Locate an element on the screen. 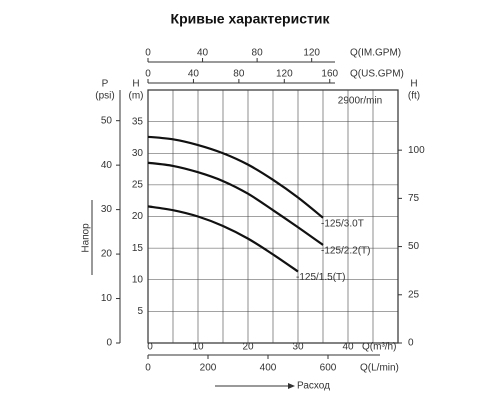  x-axis-title: Расход is located at coordinates (313, 386).